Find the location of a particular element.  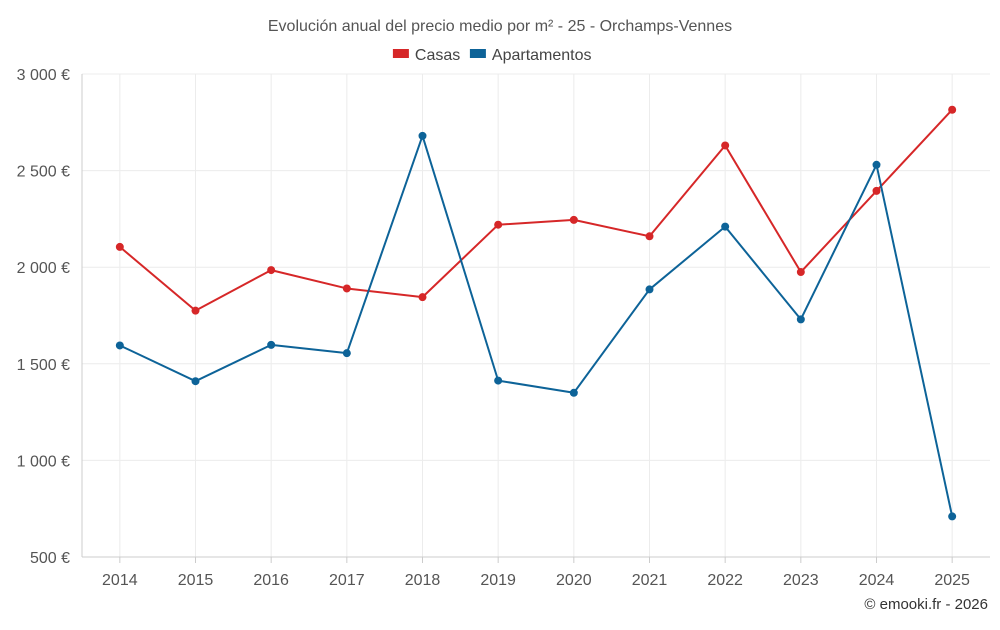

x-tick-label: 2022 is located at coordinates (725, 580).